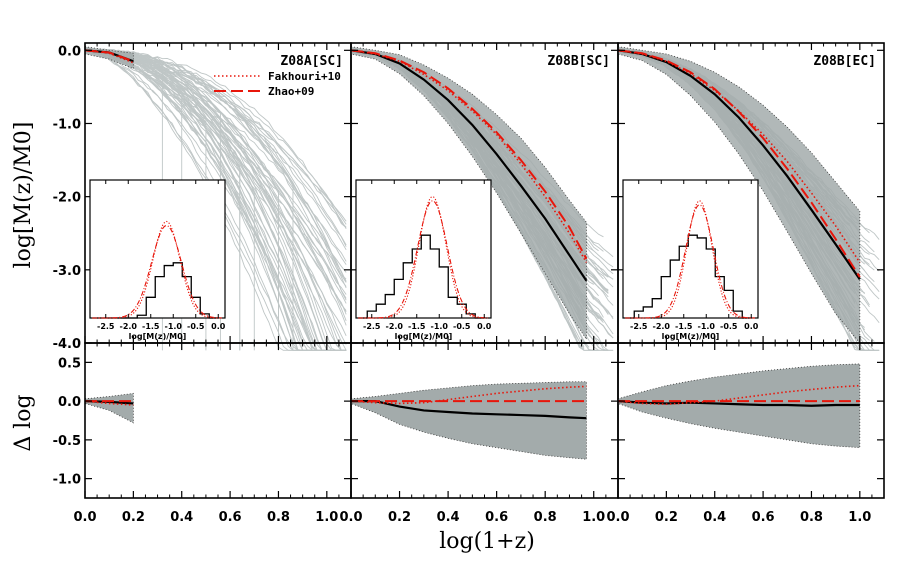 Image resolution: width=916 pixels, height=572 pixels. What do you see at coordinates (69, 363) in the screenshot?
I see `y-res-tick-label: 0.5` at bounding box center [69, 363].